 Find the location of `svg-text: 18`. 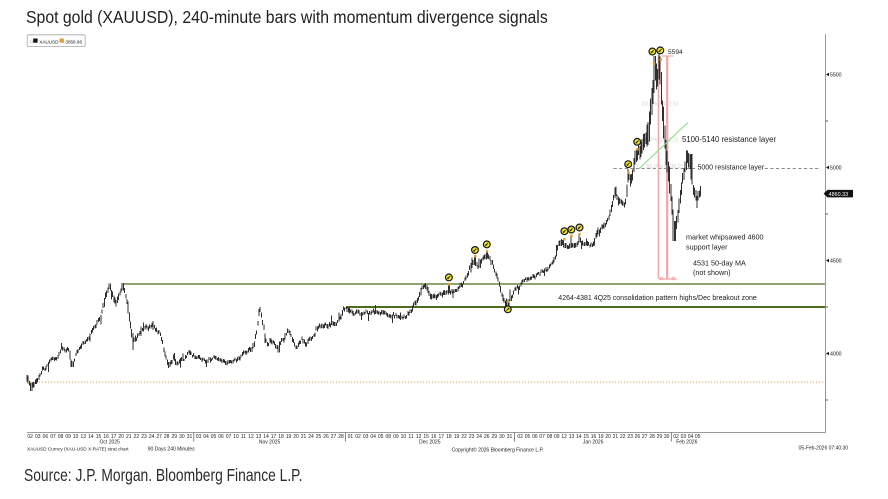

svg-text: 18 is located at coordinates (449, 437).